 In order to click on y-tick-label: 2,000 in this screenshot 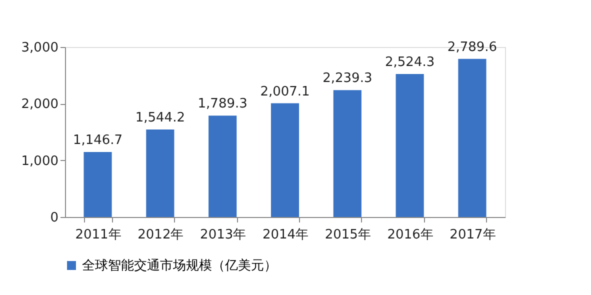, I will do `click(39, 104)`.